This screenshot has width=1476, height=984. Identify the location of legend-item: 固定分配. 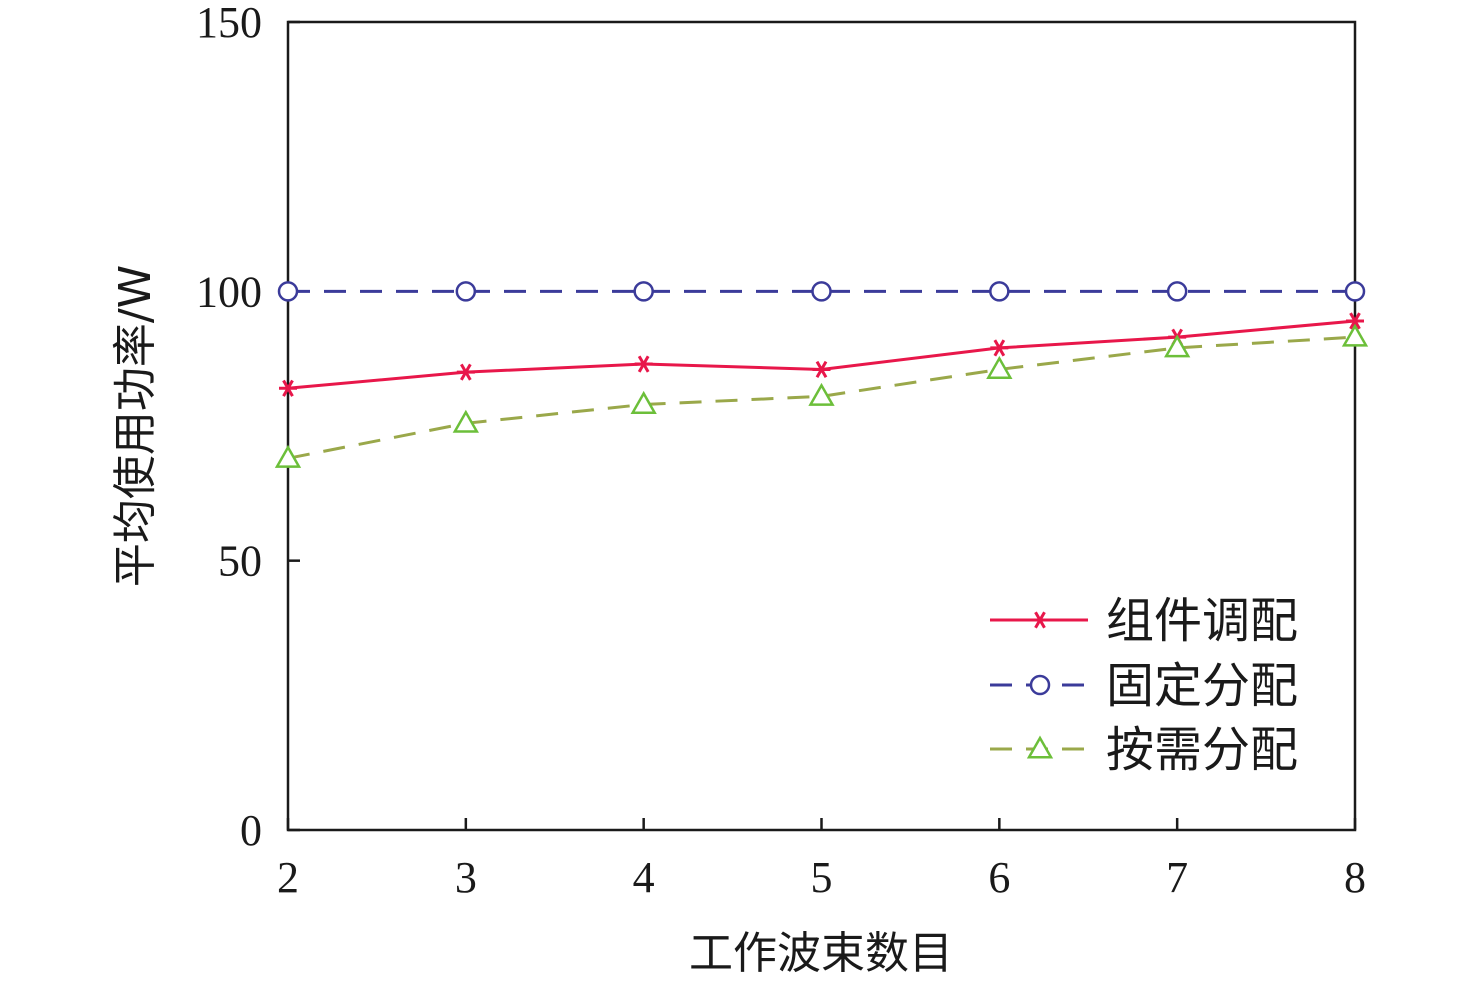
(1144, 686).